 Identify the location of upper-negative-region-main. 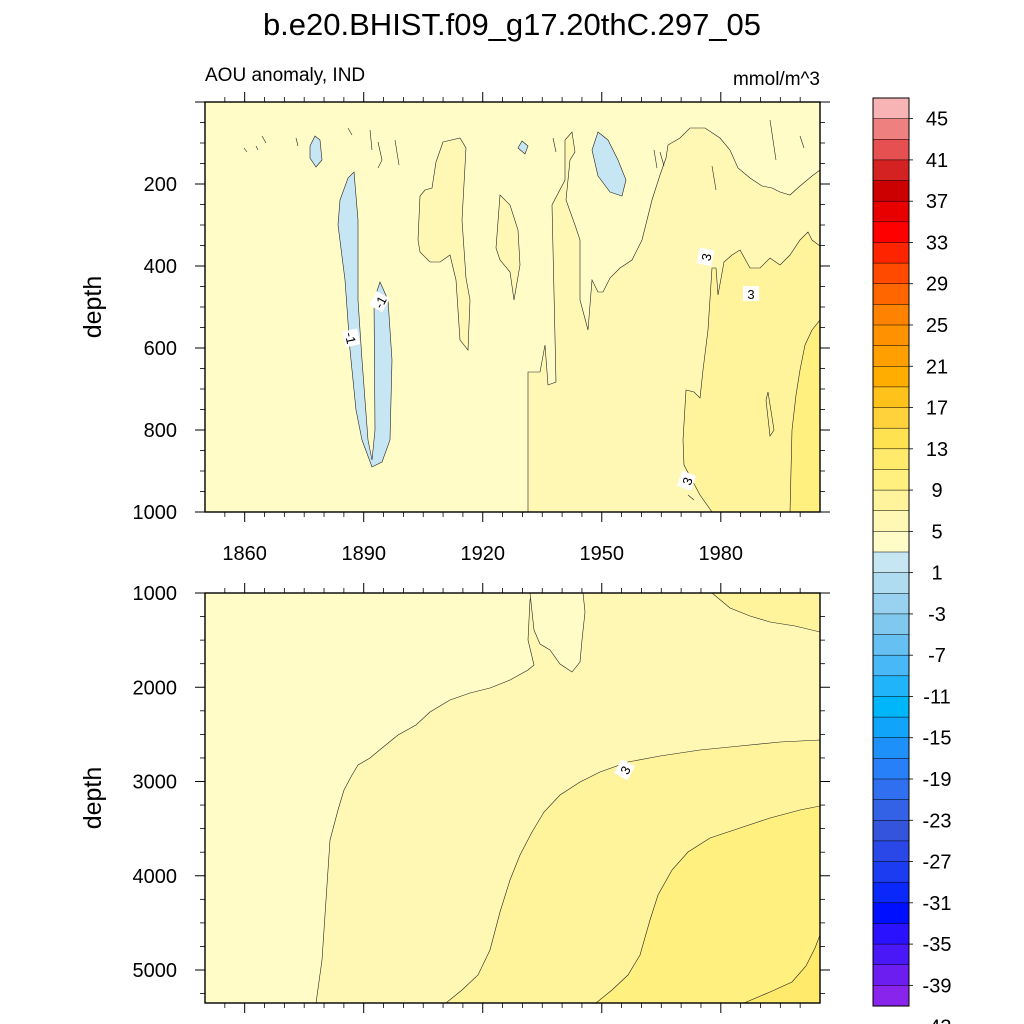
(365, 319).